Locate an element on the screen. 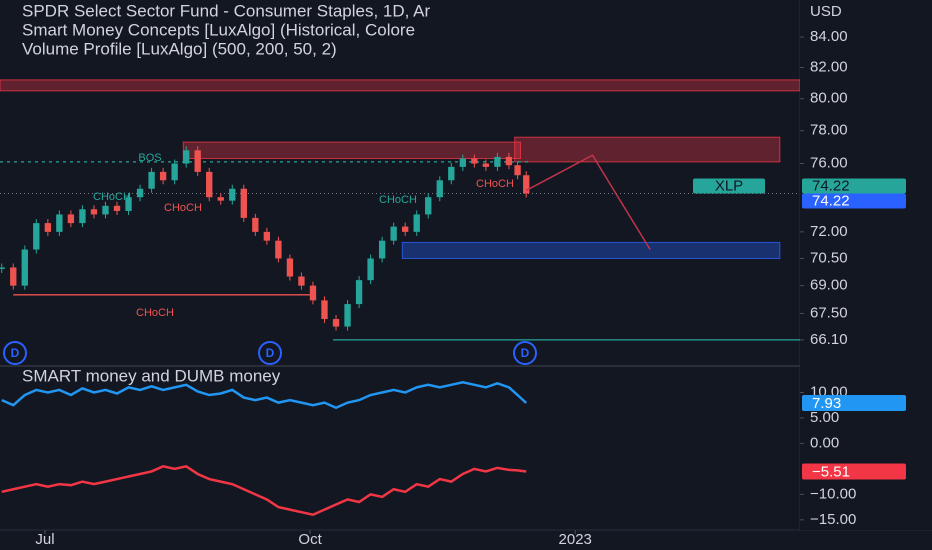 This screenshot has width=932, height=550. symbol-label: XLP is located at coordinates (729, 185).